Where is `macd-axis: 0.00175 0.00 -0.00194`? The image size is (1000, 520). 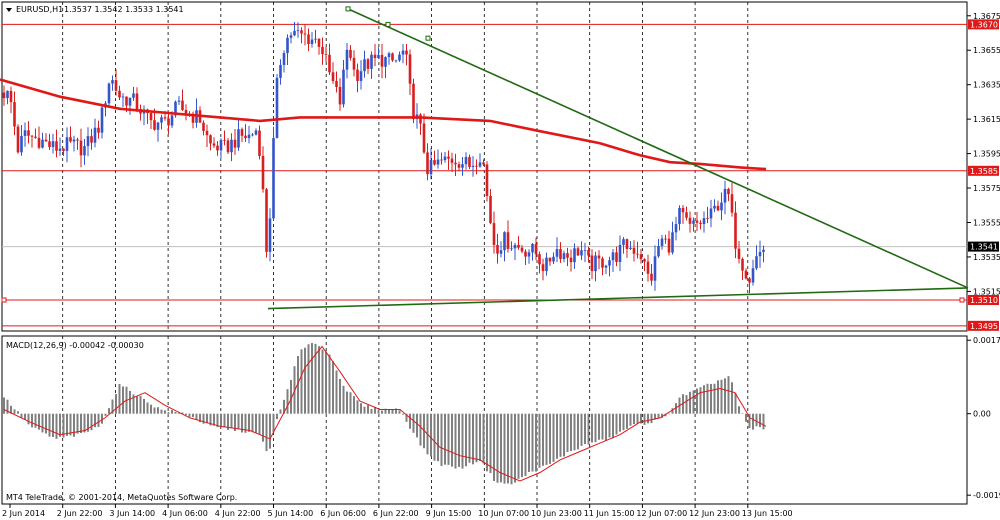
macd-axis: 0.00175 0.00 -0.00194 is located at coordinates (983, 418).